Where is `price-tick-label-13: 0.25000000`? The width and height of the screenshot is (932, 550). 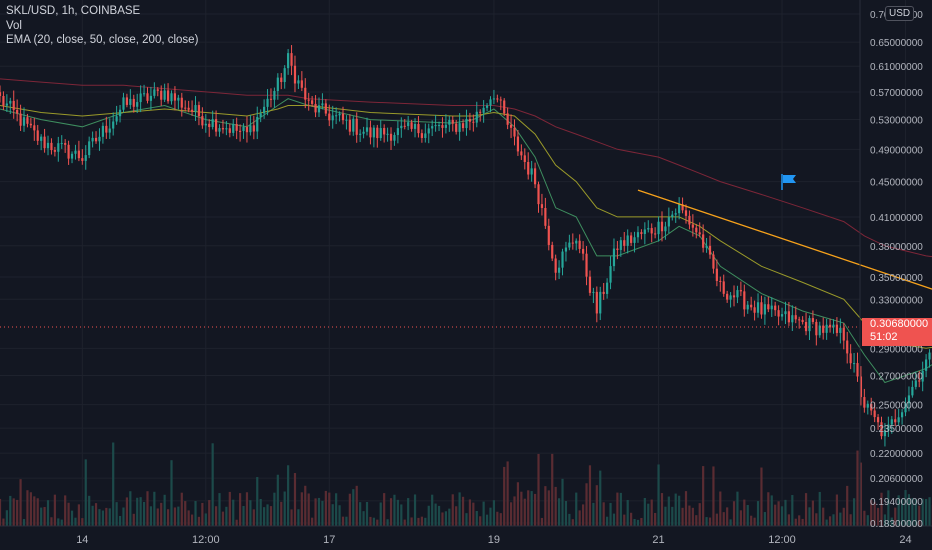
price-tick-label-13: 0.25000000 is located at coordinates (896, 406).